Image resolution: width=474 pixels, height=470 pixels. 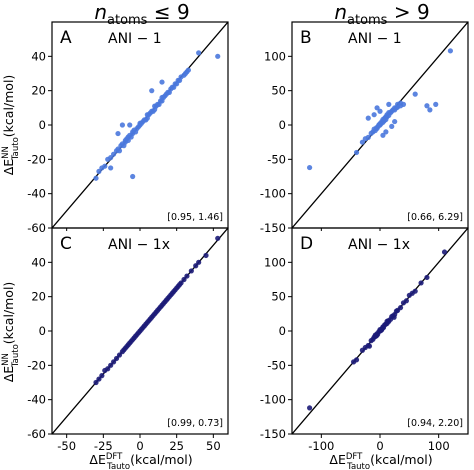 I want to click on panel-d-stats-label: [0.94, 2.20], so click(x=435, y=423).